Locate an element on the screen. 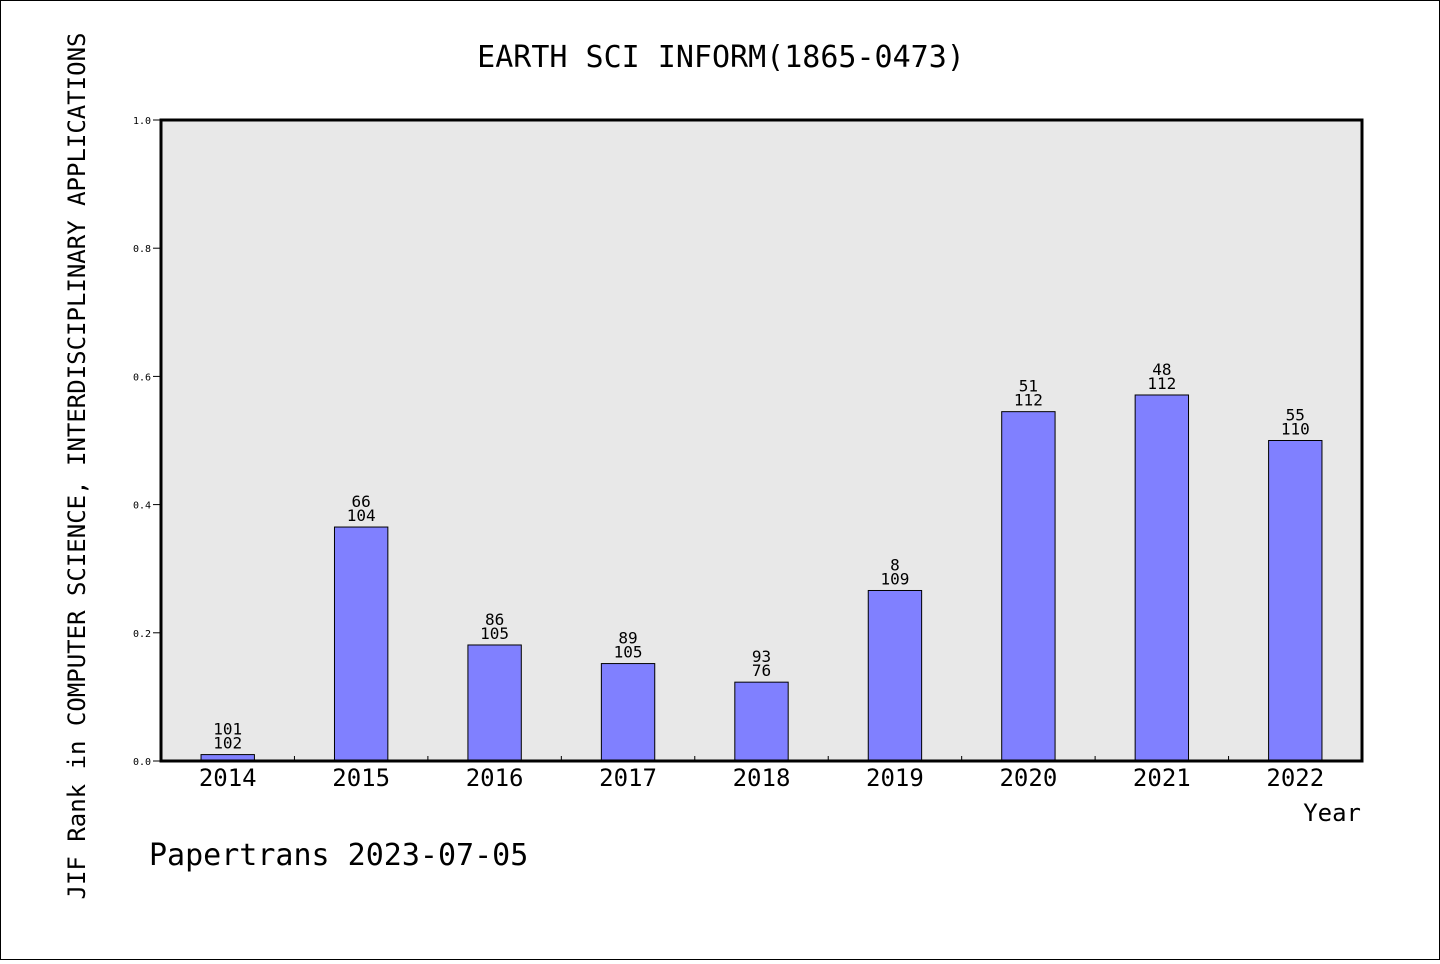 The height and width of the screenshot is (964, 1440). x-axis: 2014 2015 2016 2017 2018 2019 2020 2021 2022 is located at coordinates (761, 774).